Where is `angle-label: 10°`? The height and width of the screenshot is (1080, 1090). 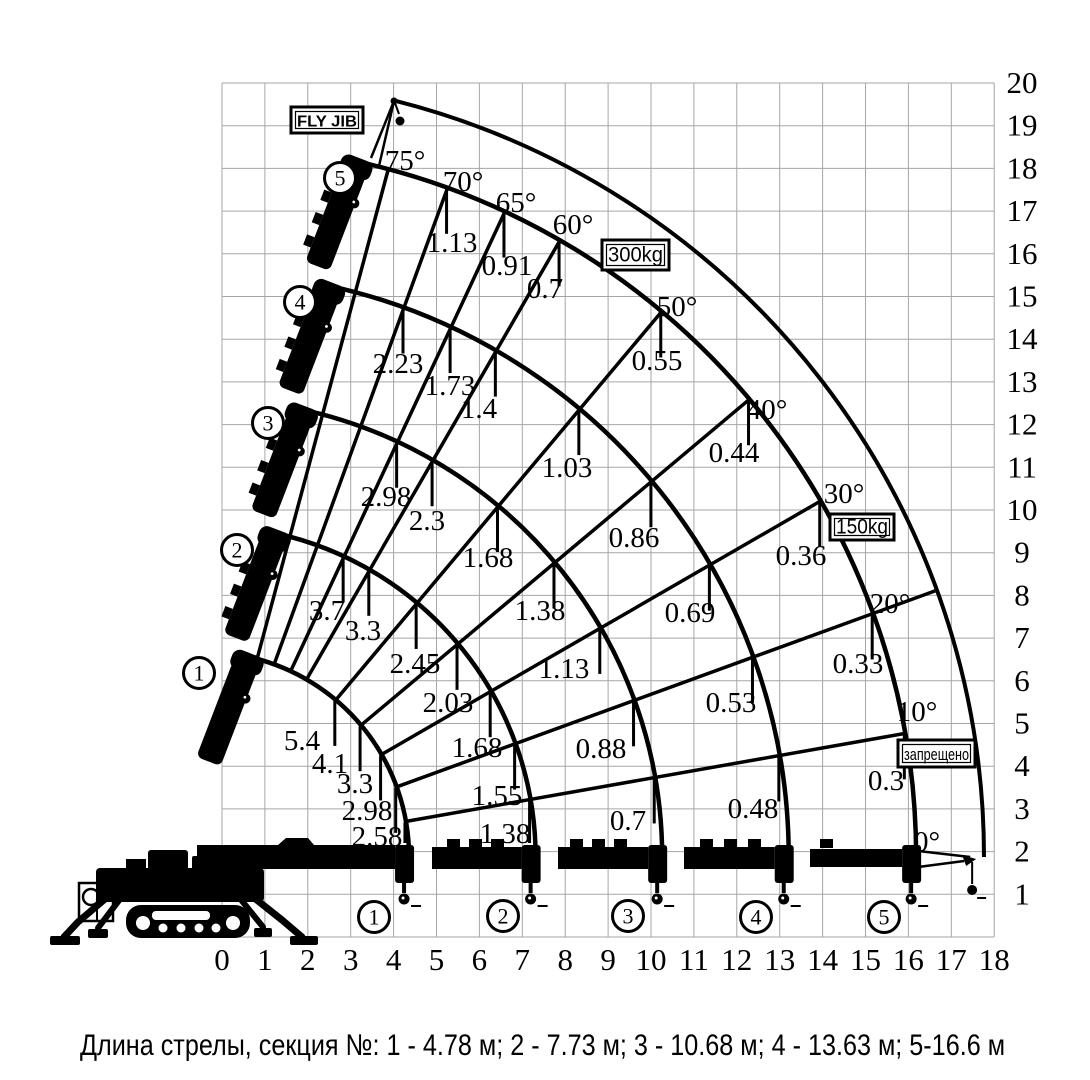
angle-label: 10° is located at coordinates (917, 712).